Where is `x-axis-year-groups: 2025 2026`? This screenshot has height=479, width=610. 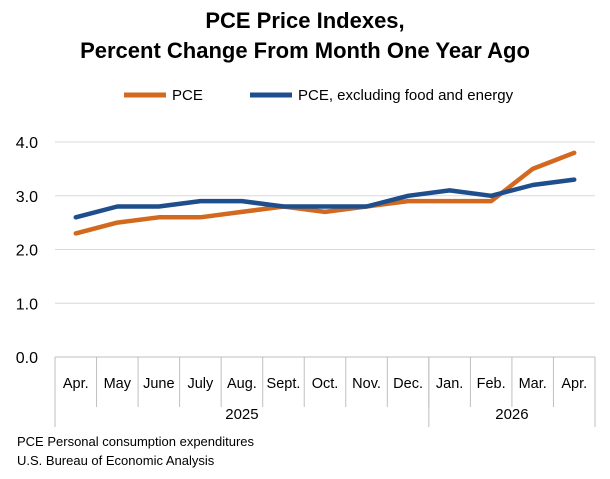
x-axis-year-groups: 2025 2026 is located at coordinates (325, 392).